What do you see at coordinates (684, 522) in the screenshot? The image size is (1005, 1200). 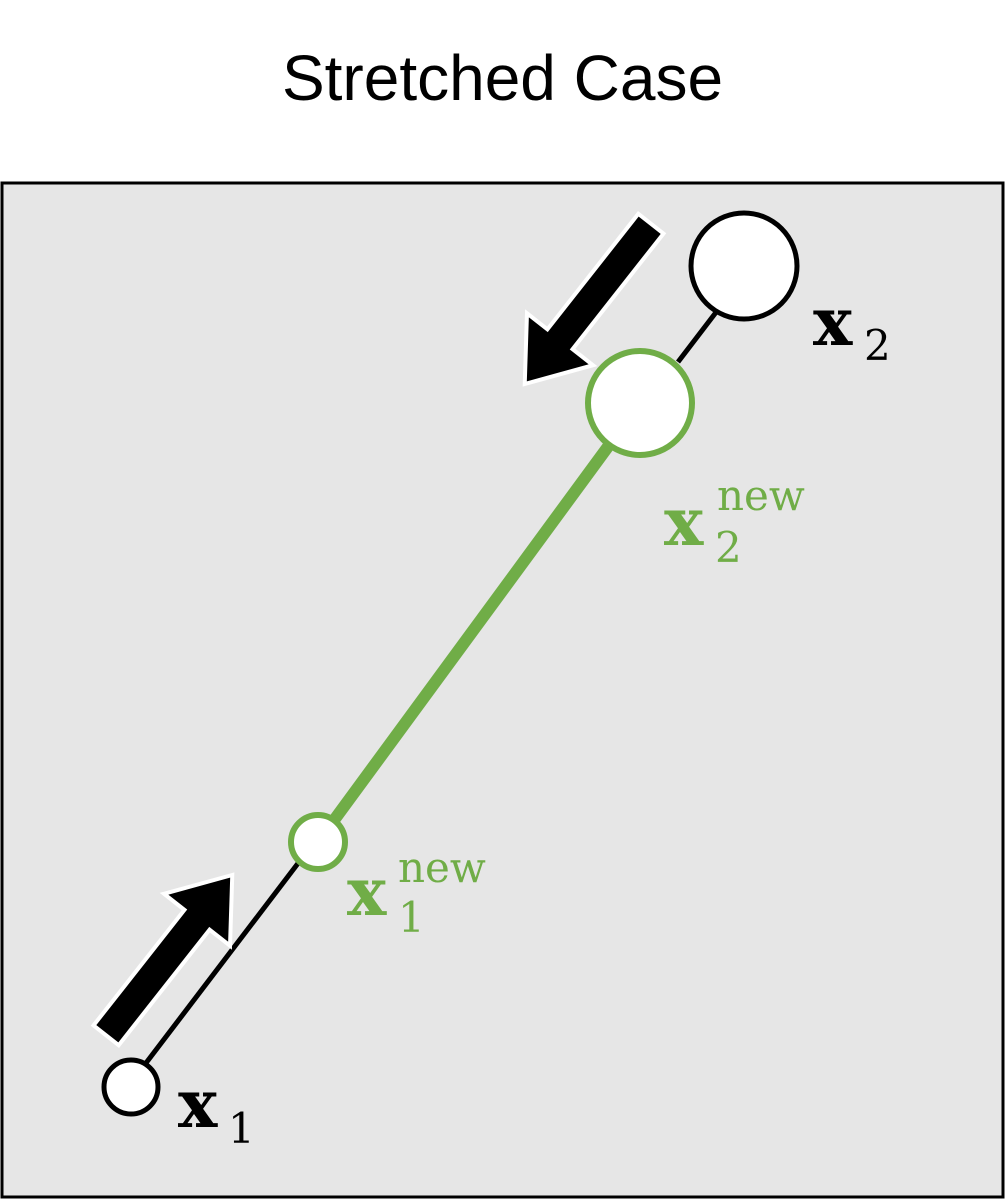 I see `label-x2-new-base: x` at bounding box center [684, 522].